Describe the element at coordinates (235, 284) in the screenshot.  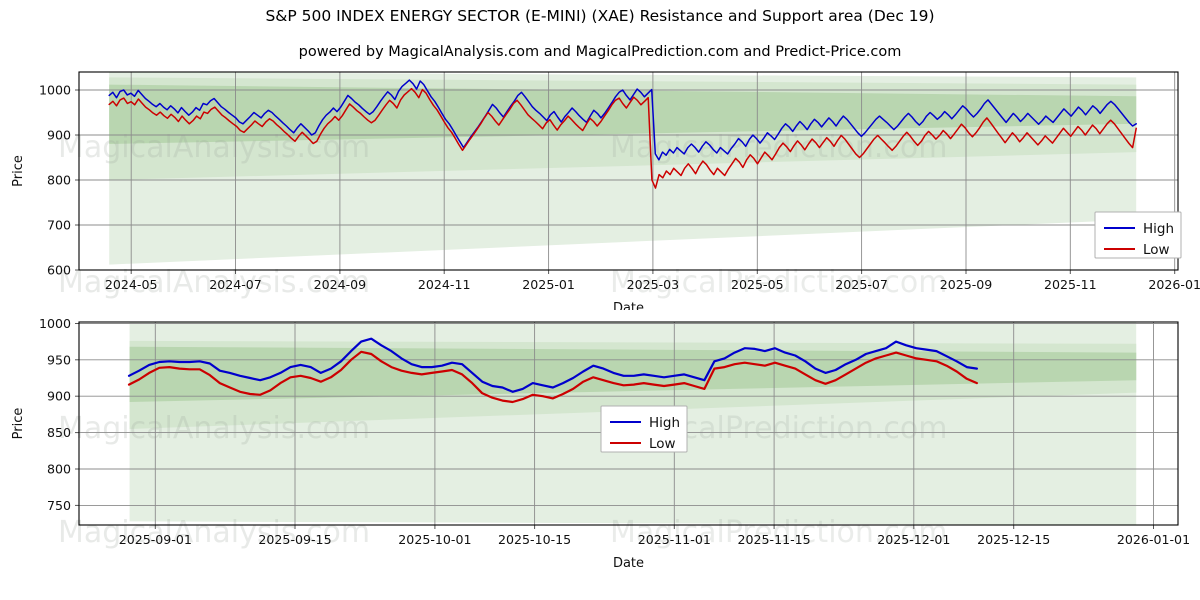
I see `x-tick-label: 2024-07` at that location.